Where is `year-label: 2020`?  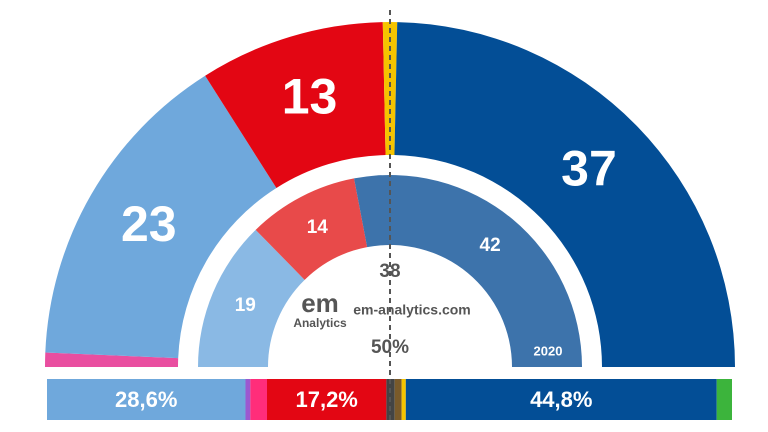
year-label: 2020 is located at coordinates (548, 350).